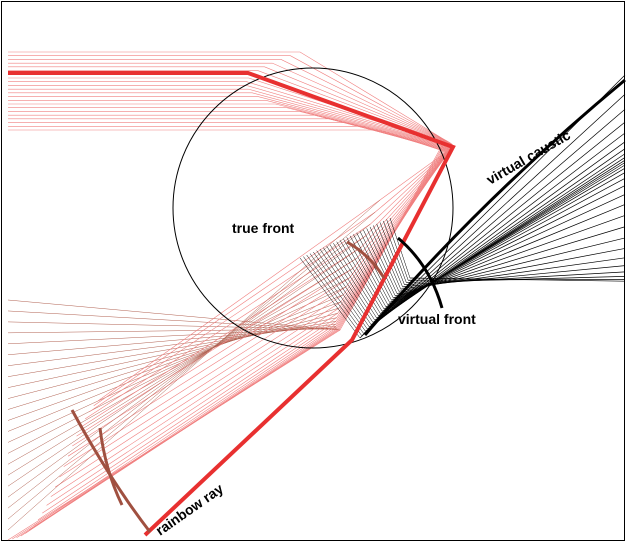 The width and height of the screenshot is (626, 542). What do you see at coordinates (190, 509) in the screenshot?
I see `label: rainbow ray` at bounding box center [190, 509].